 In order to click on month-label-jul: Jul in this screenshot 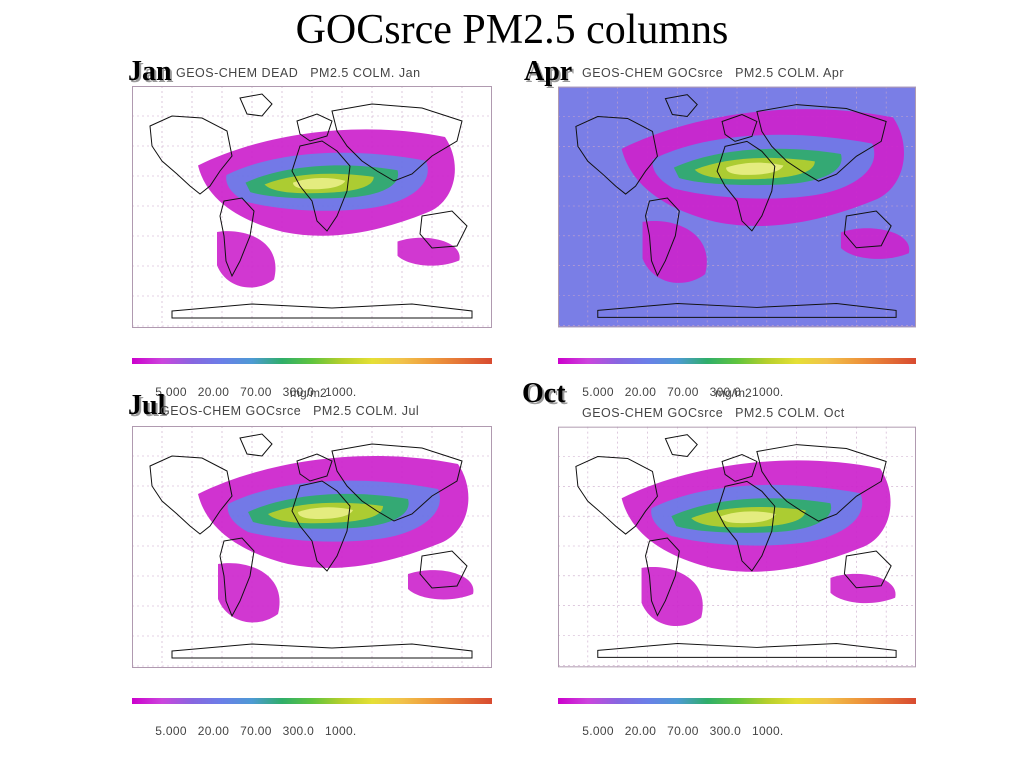, I will do `click(147, 405)`.